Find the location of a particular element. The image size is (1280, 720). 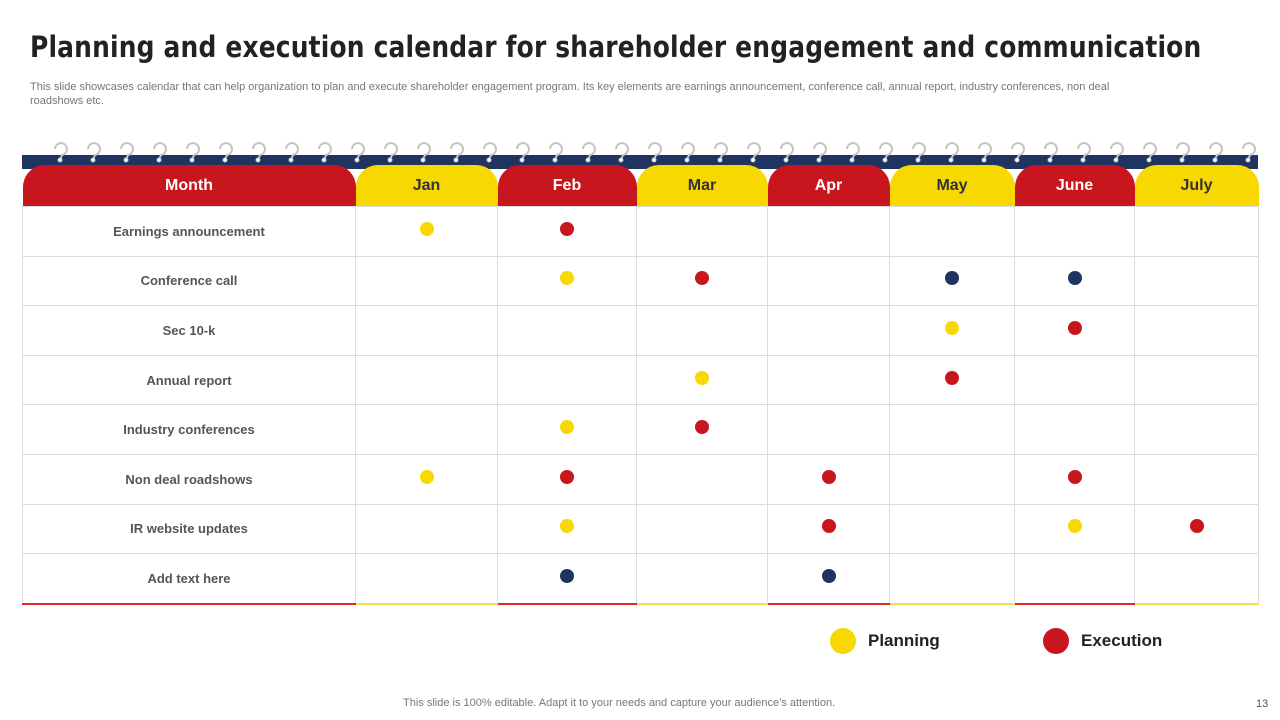

month-header-june: June is located at coordinates (1074, 186).